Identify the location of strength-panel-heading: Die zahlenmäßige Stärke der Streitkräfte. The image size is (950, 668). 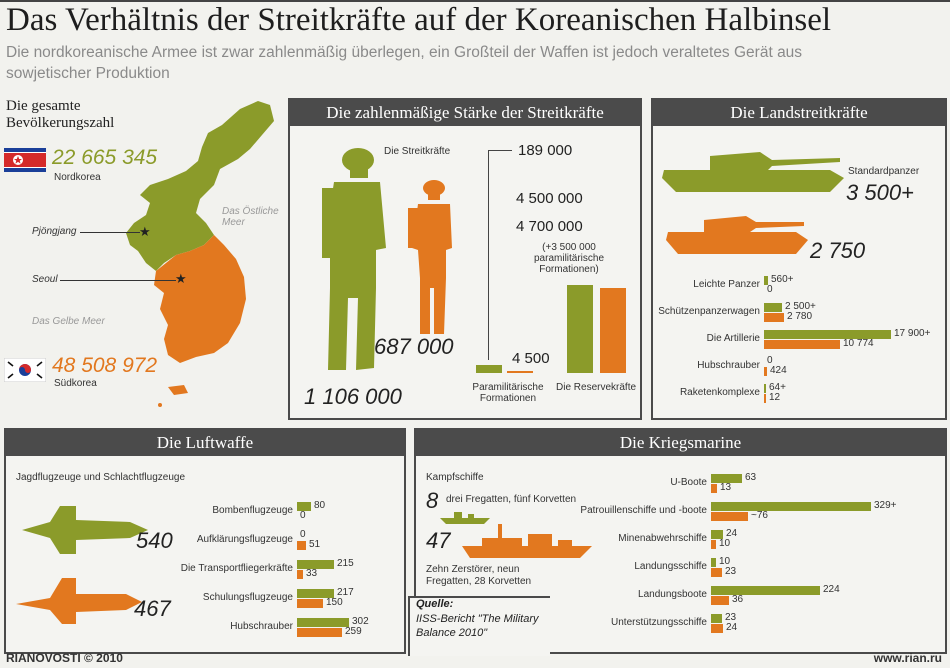
(465, 113).